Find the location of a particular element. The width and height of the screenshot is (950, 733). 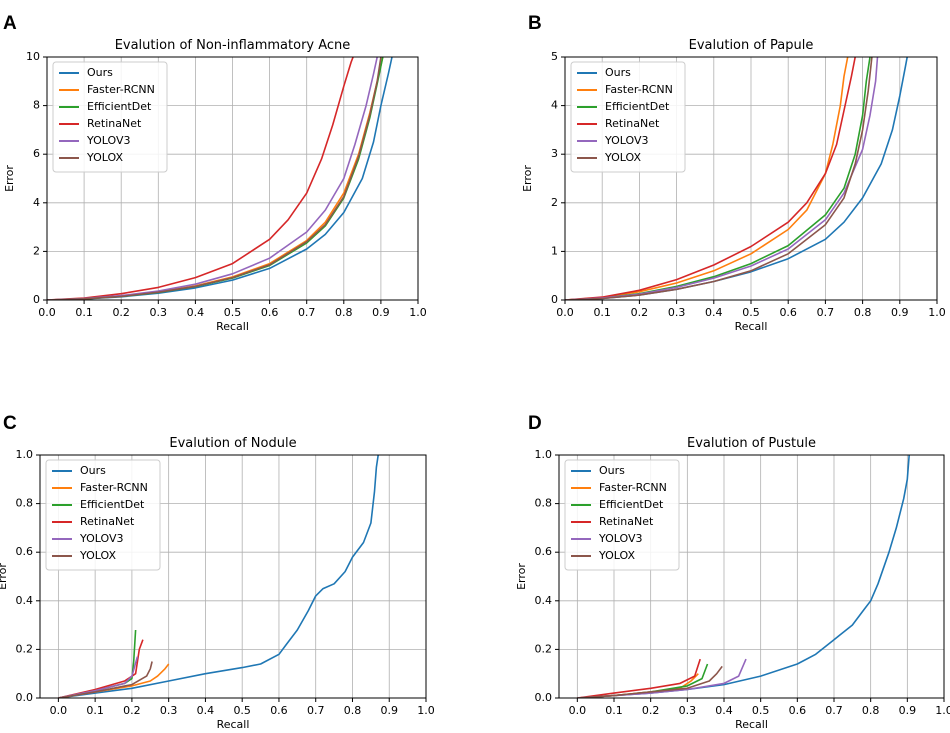

y-tick-label: 8 is located at coordinates (36, 105).